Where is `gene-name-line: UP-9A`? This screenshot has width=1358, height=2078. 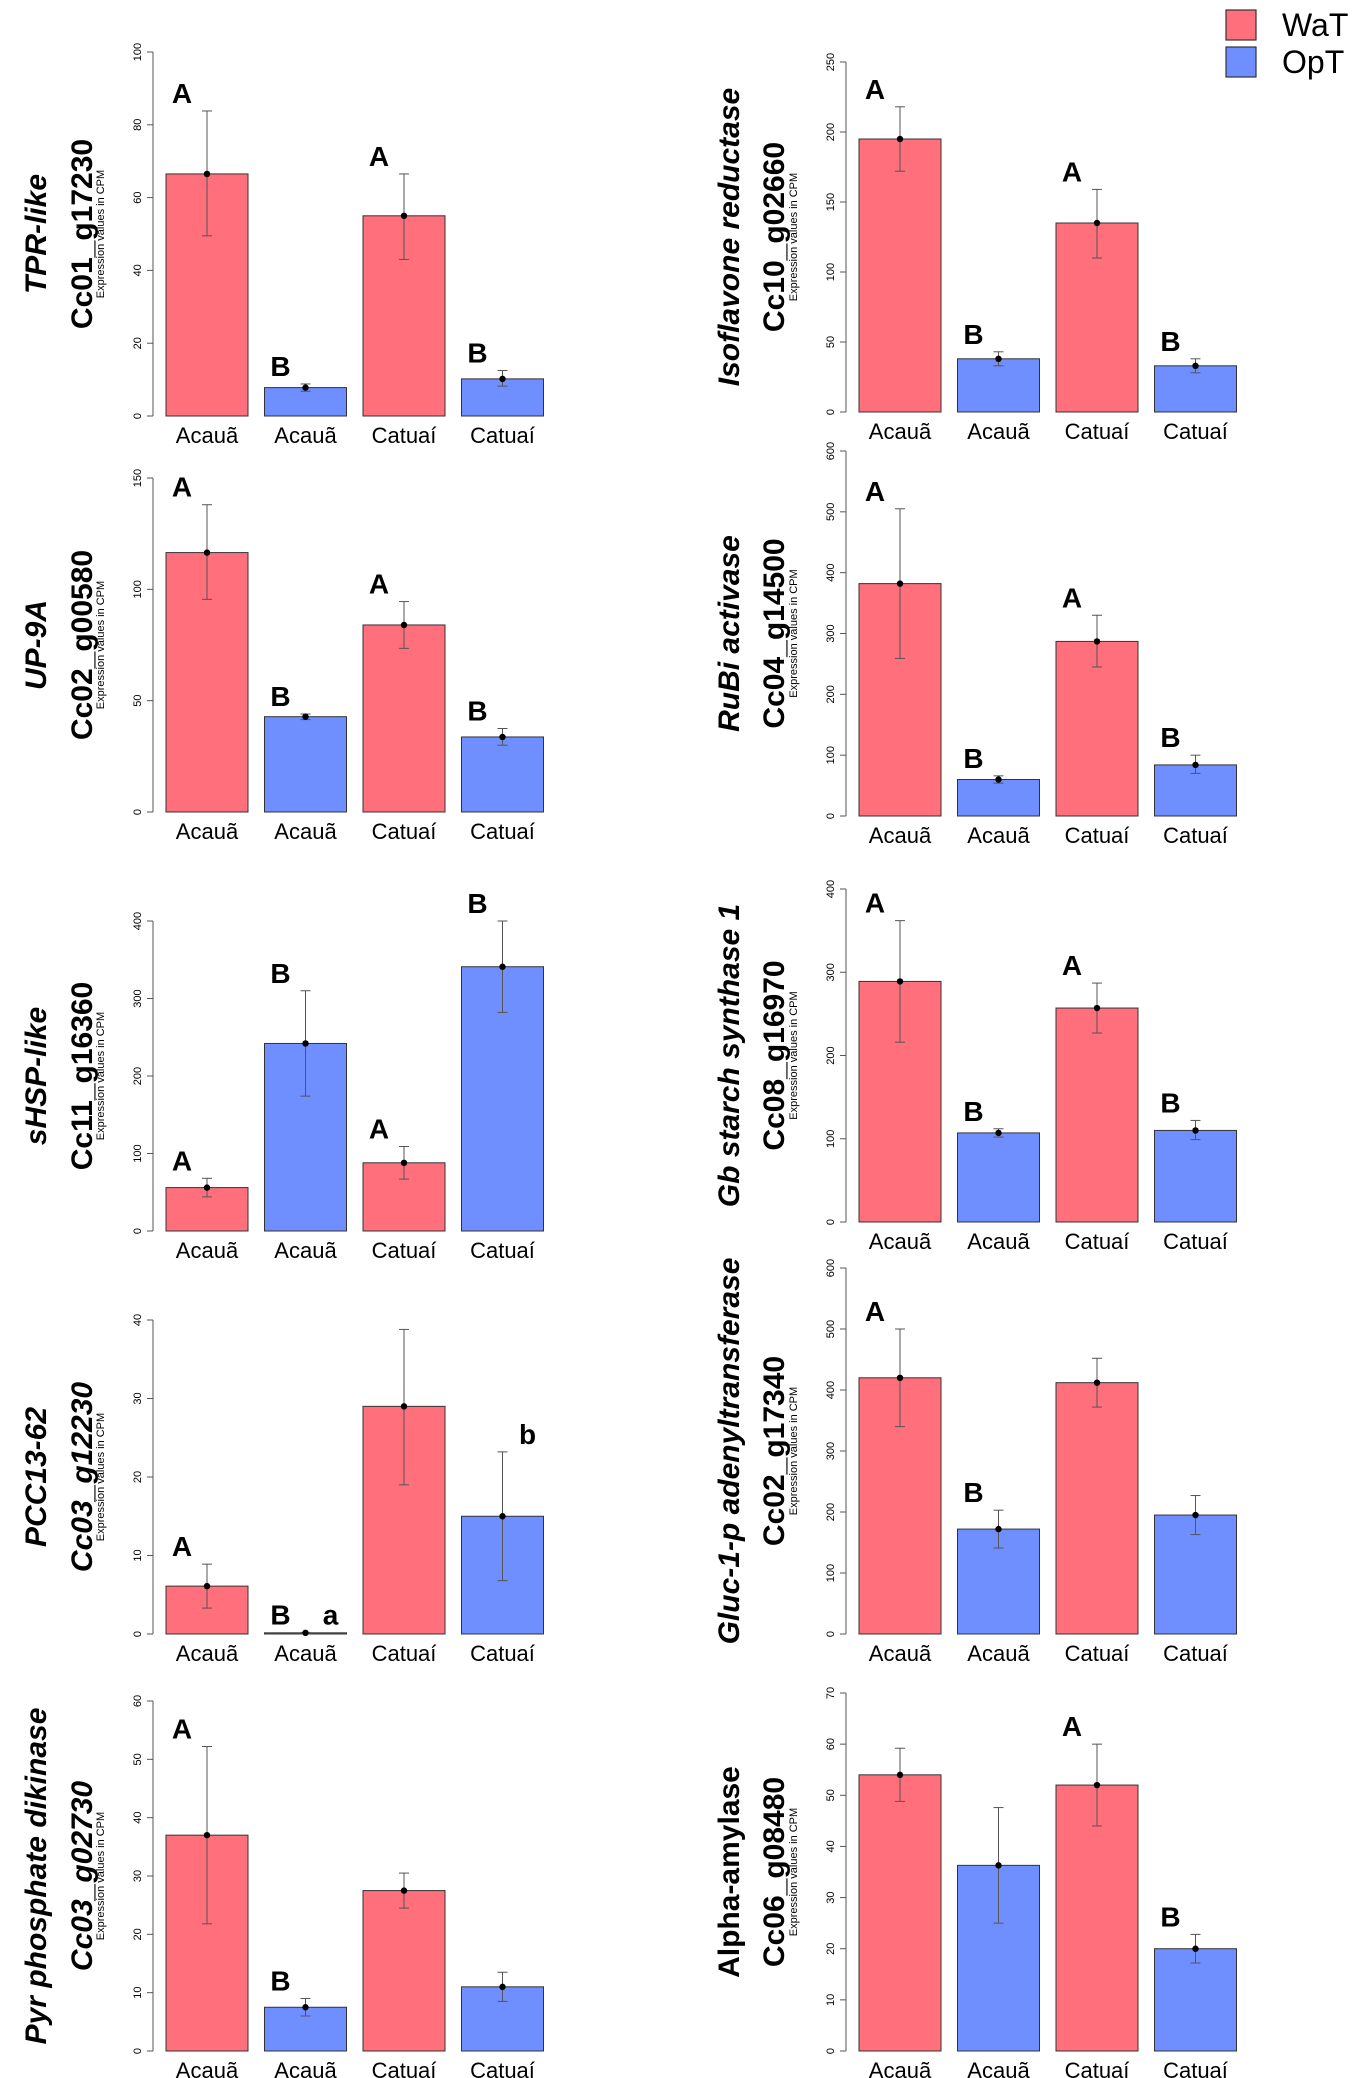 gene-name-line: UP-9A is located at coordinates (36, 645).